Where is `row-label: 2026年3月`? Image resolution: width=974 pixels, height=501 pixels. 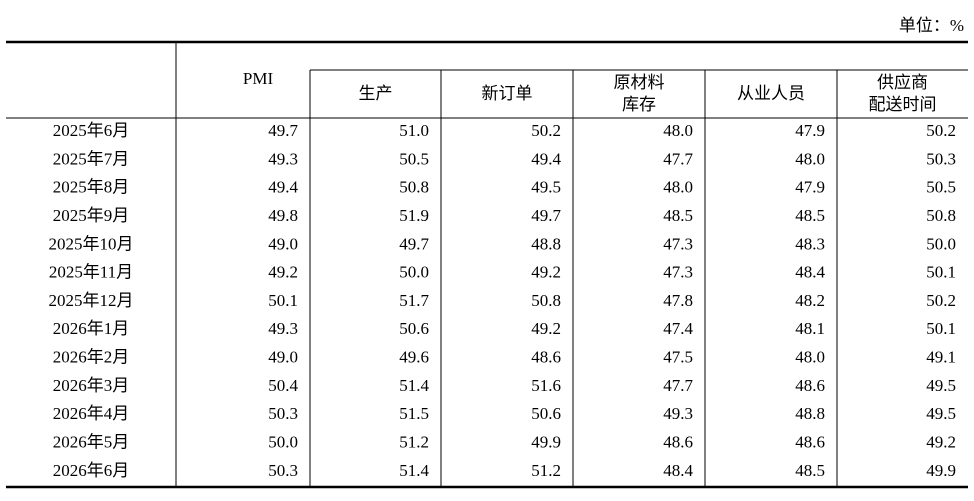 row-label: 2026年3月 is located at coordinates (91, 385).